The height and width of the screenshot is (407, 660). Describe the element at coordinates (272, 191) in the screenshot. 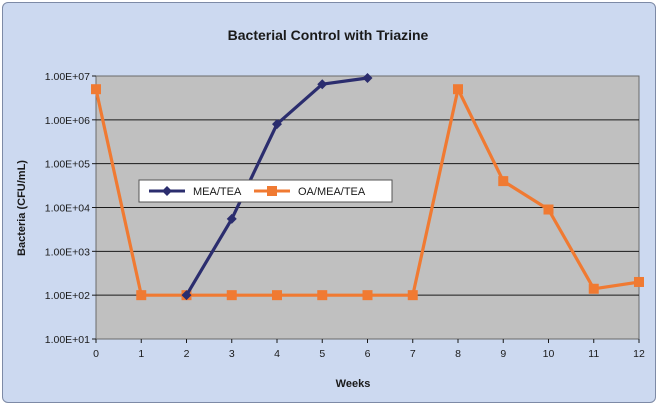

I see `legend-marker-oa-mea-tea` at that location.